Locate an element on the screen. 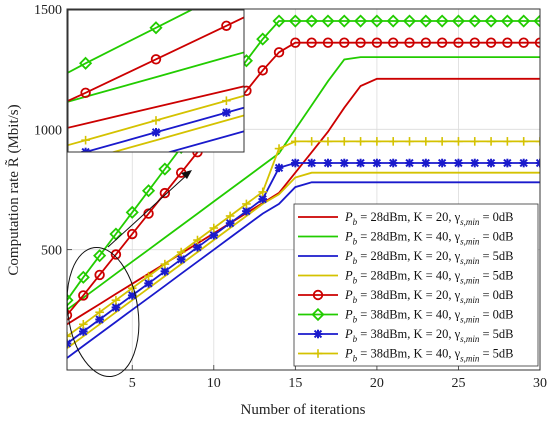  legend-entry: Pb = 38dBm, K = 40, γs,min = 5dB is located at coordinates (406, 355).